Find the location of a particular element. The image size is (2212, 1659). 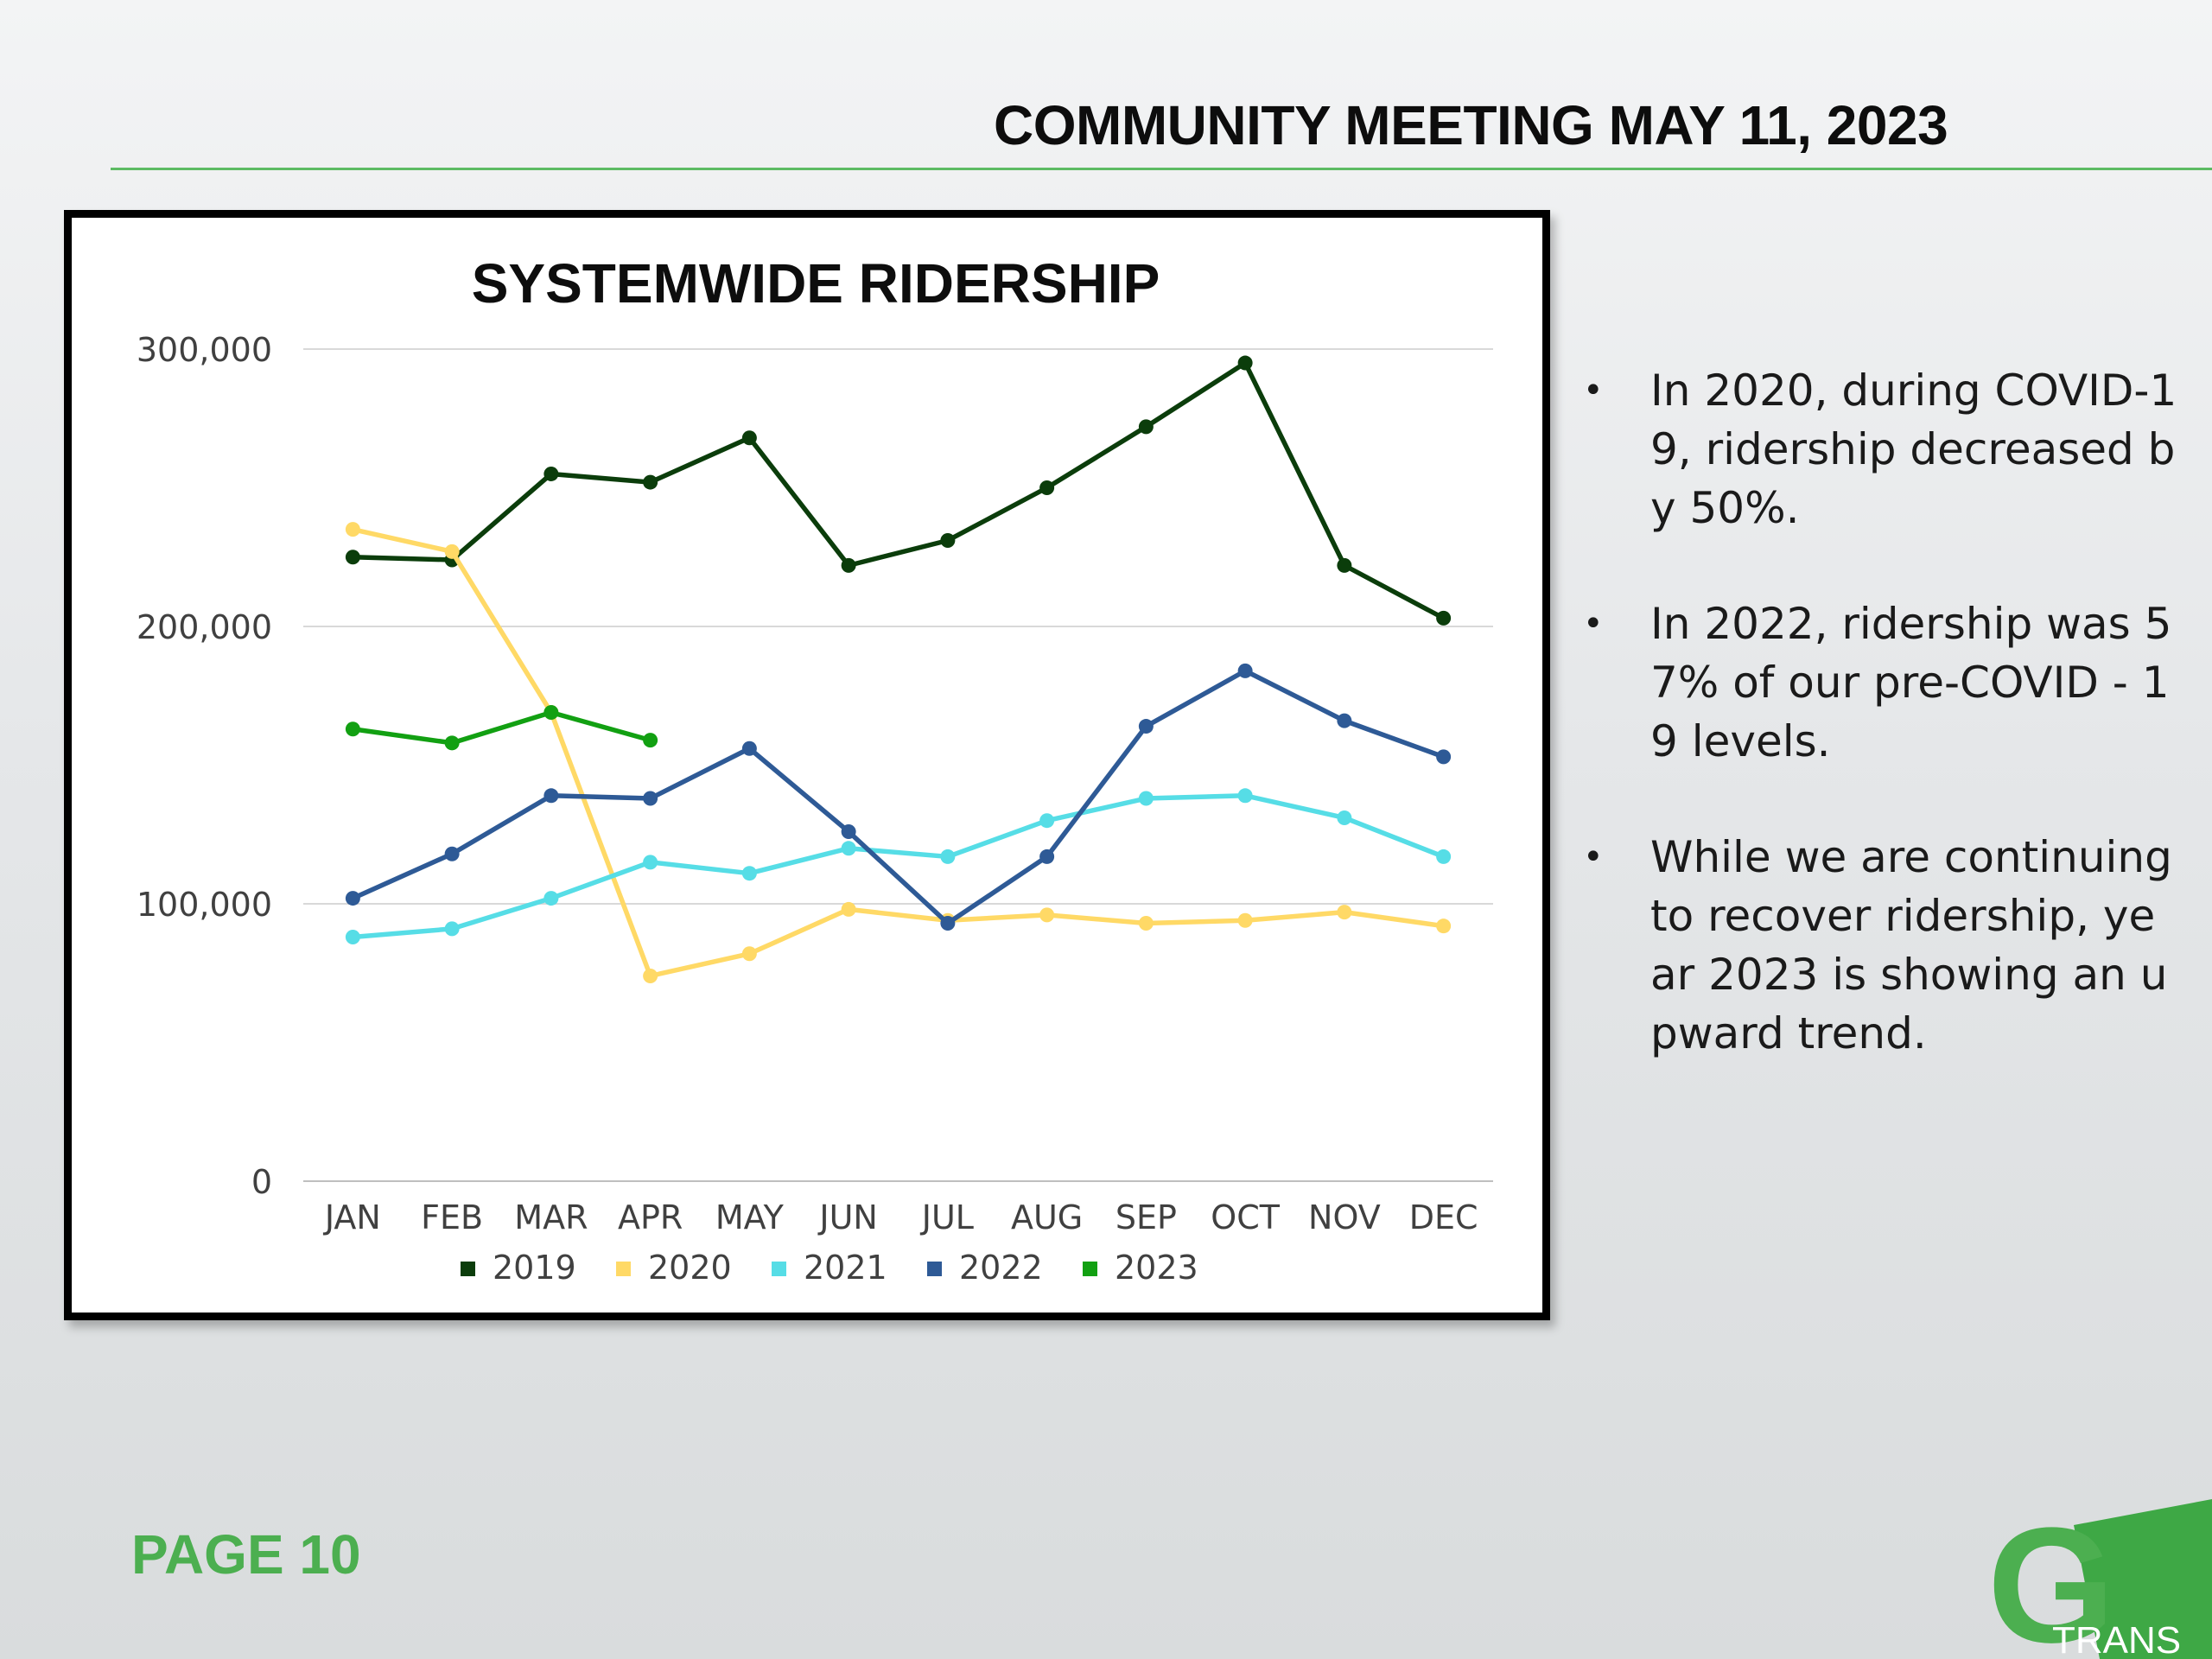

series-2023 is located at coordinates (502, 728).